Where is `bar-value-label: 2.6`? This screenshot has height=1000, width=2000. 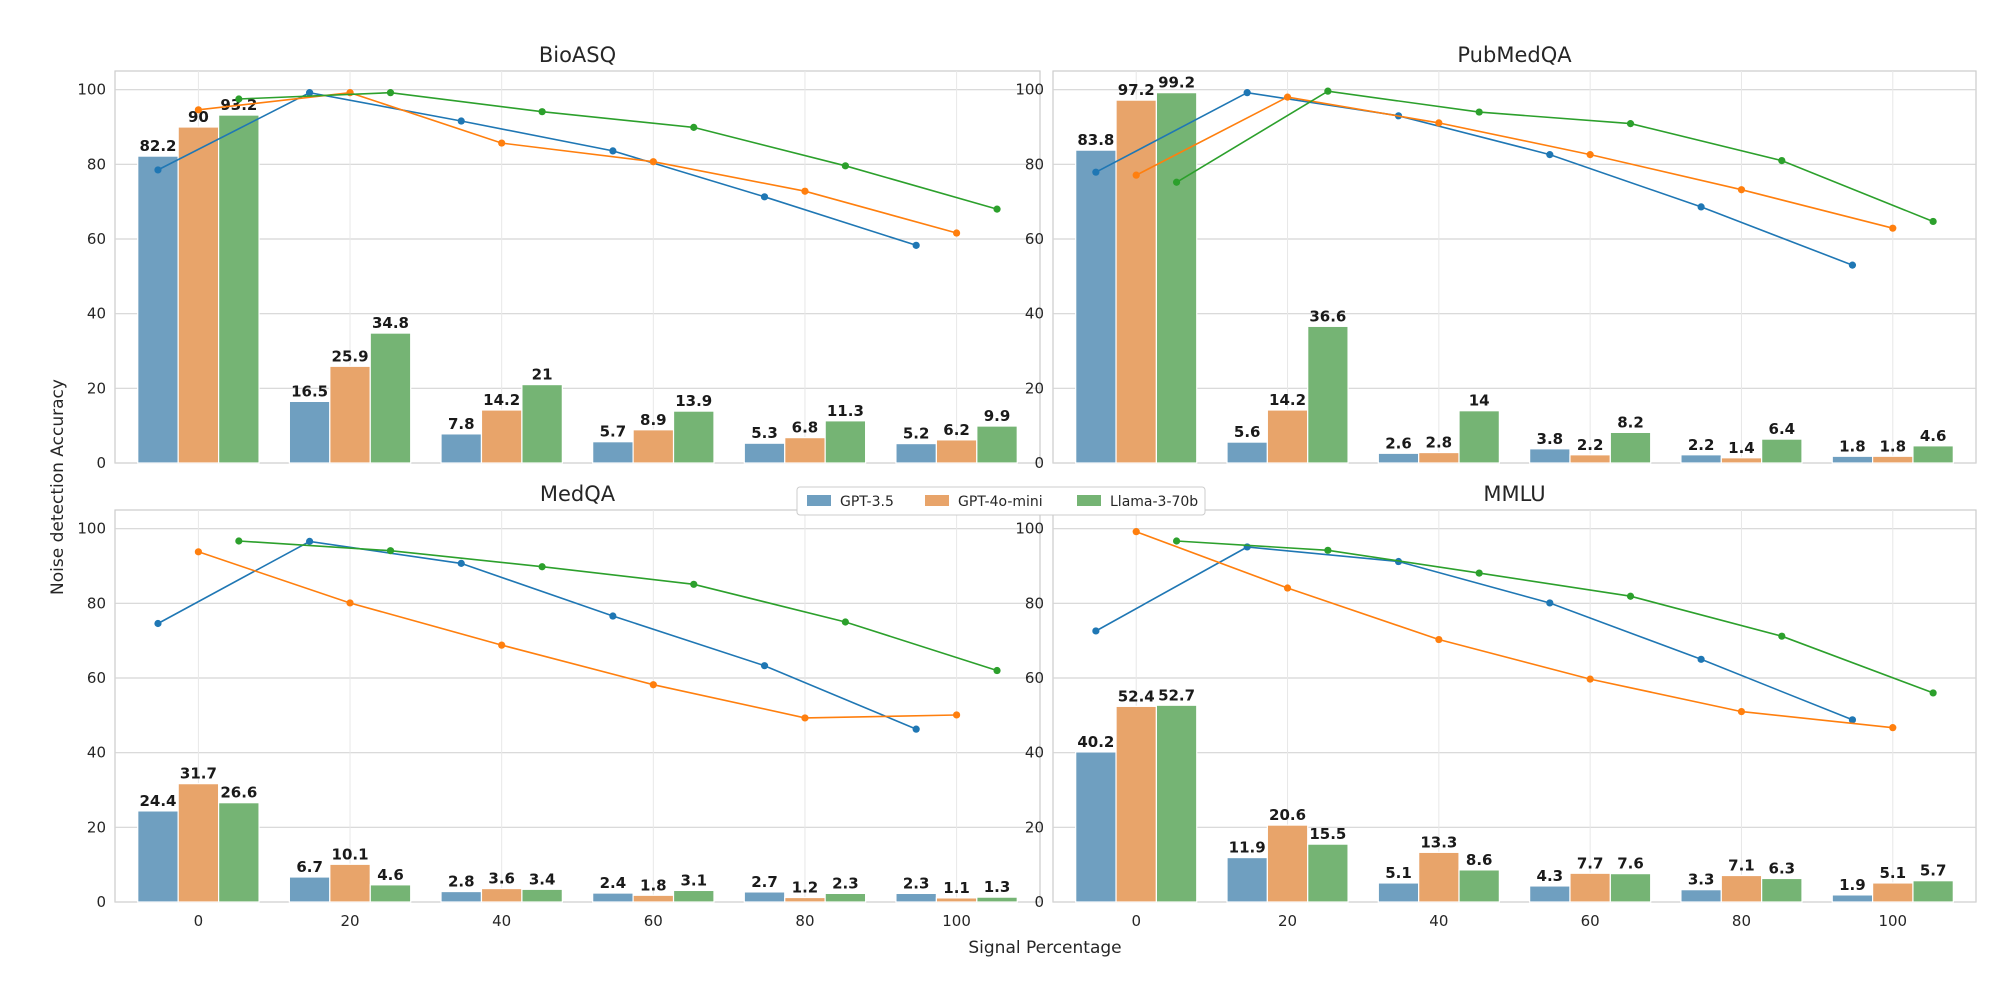 bar-value-label: 2.6 is located at coordinates (1398, 443).